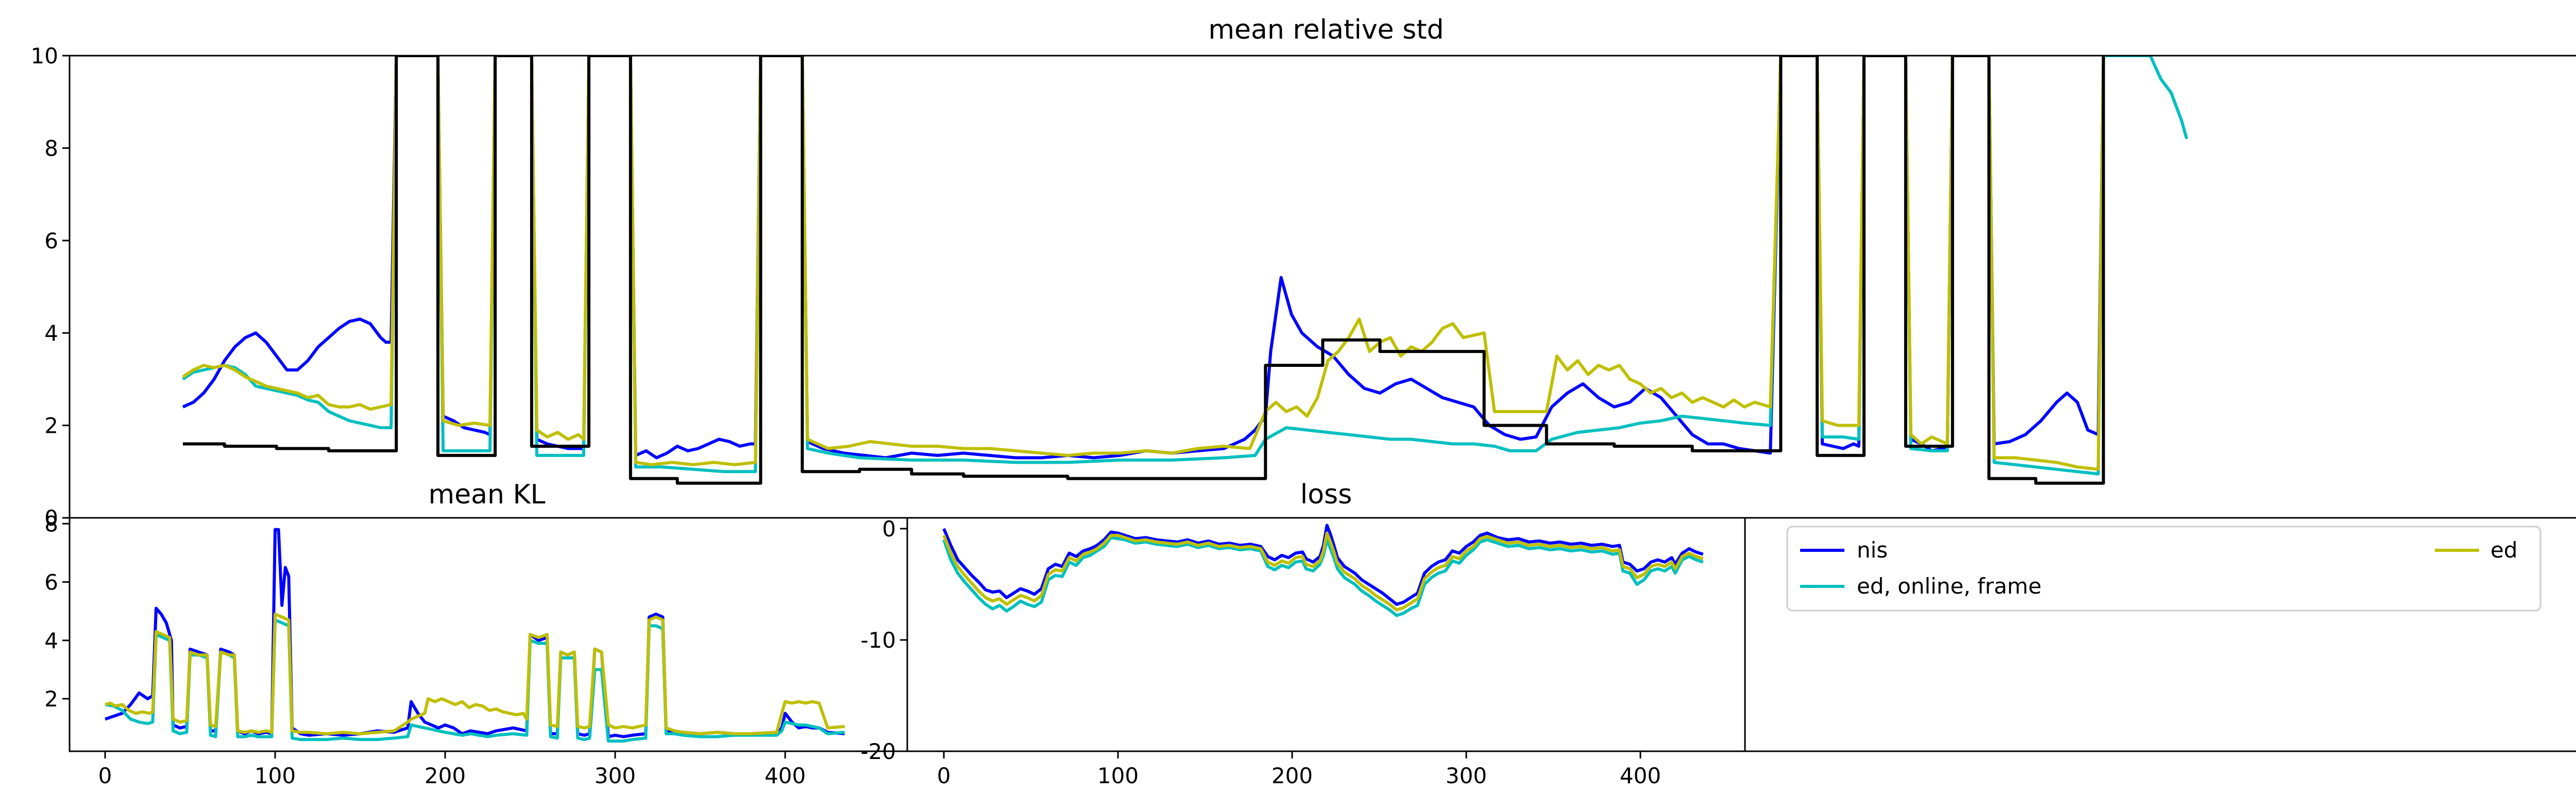  Describe the element at coordinates (1261, 652) in the screenshot. I see `loss-ticks: -20 -10 0 0 100 200 300 400` at that location.